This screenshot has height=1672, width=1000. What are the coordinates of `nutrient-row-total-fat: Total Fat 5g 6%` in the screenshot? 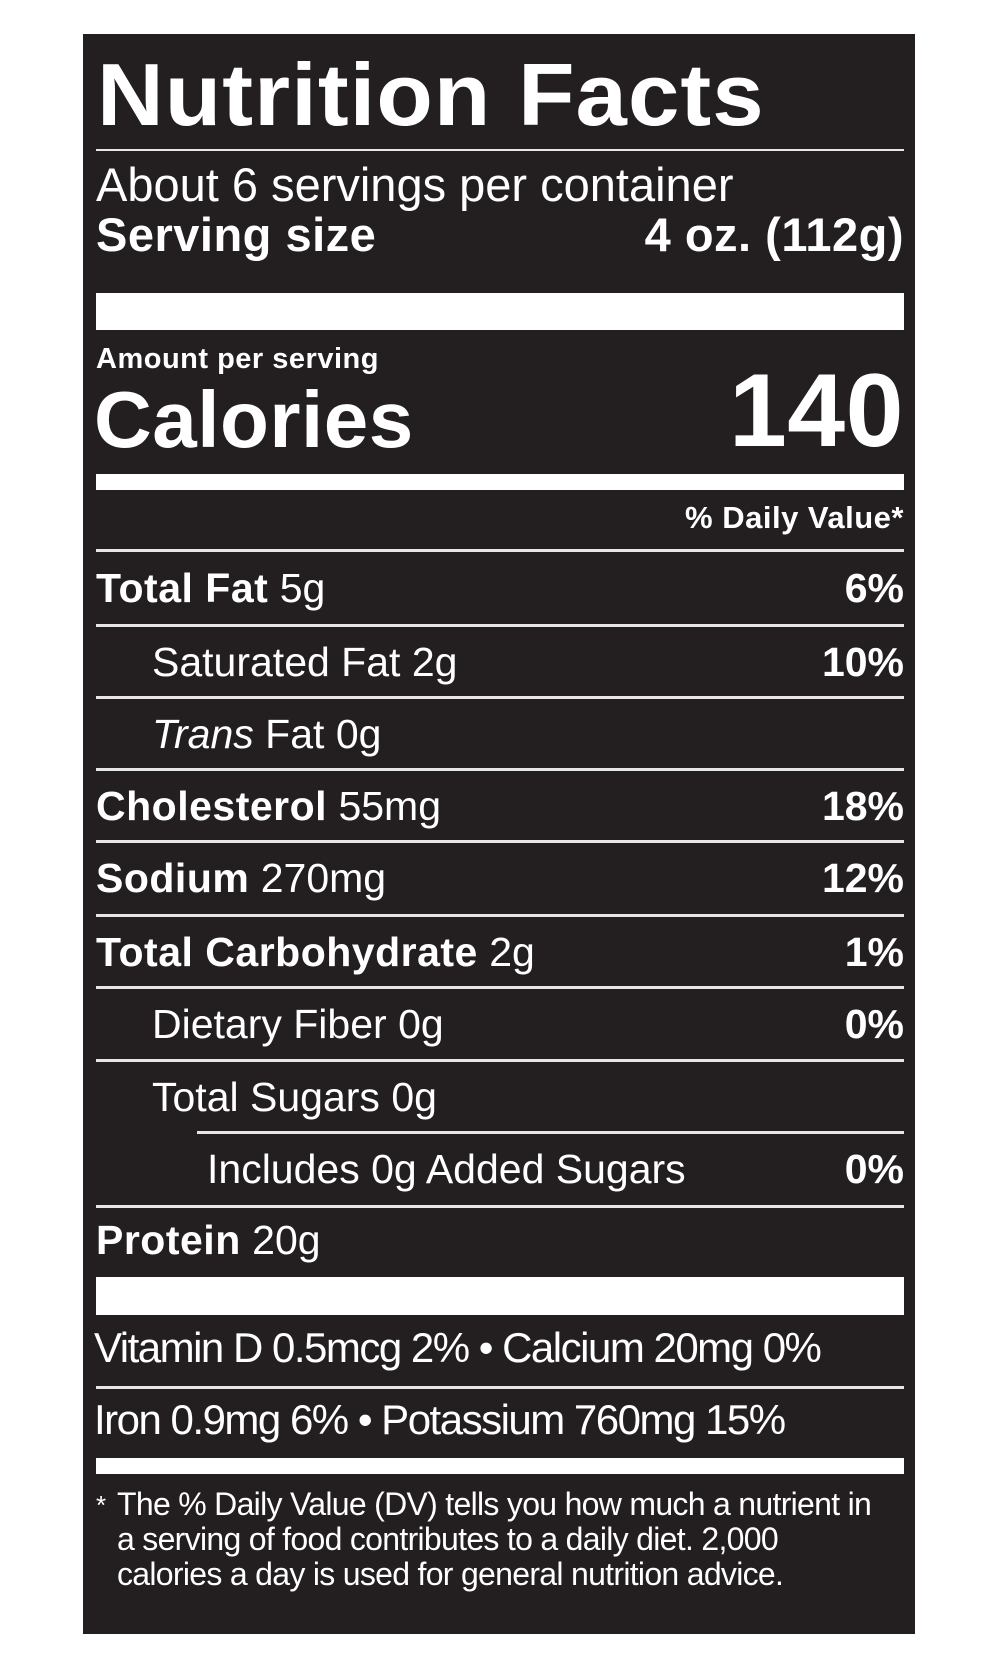 It's located at (500, 588).